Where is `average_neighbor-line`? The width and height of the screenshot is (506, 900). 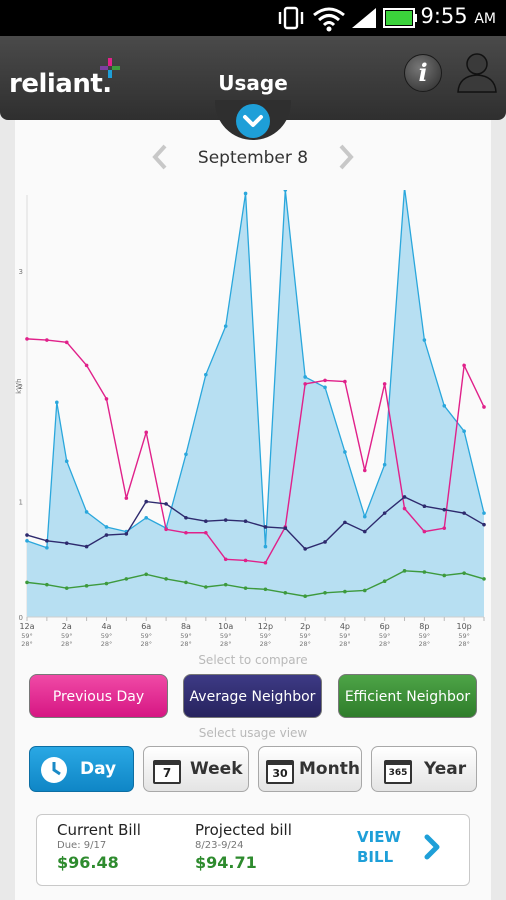
average_neighbor-line is located at coordinates (255, 523).